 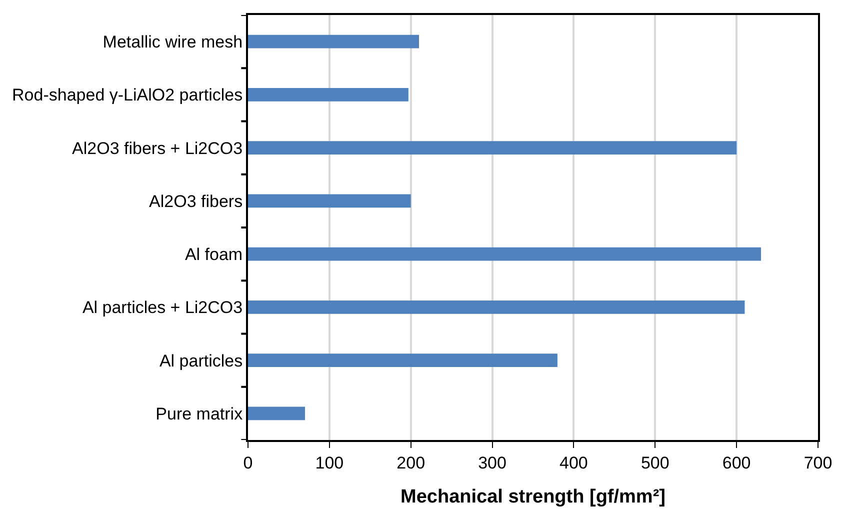 I want to click on y-tick-label: Rod-shaped γ-LiAlO2 particles, so click(x=127, y=95).